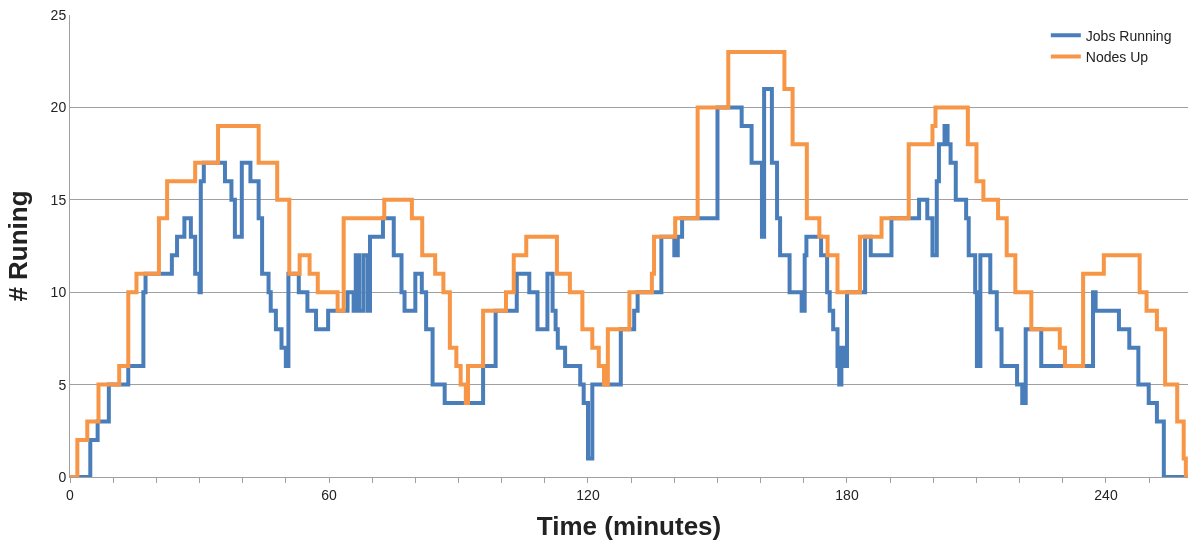 The height and width of the screenshot is (552, 1193). I want to click on x-axis-title: Time (minutes), so click(629, 526).